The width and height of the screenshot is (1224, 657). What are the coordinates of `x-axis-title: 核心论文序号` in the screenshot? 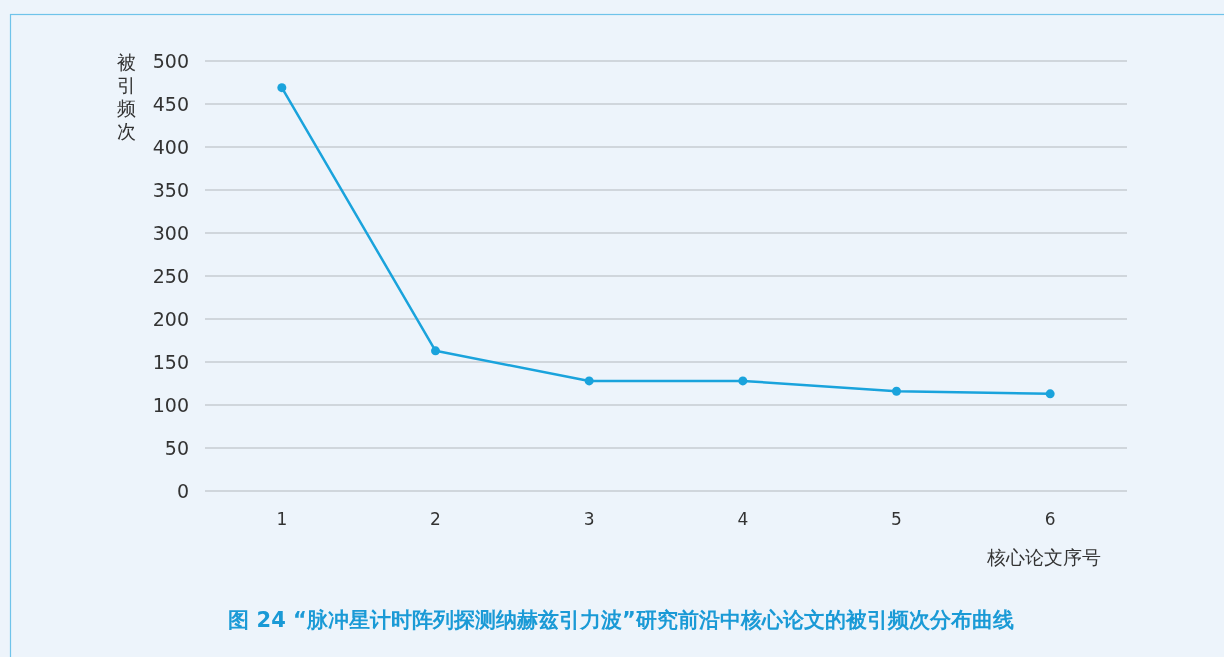 It's located at (1043, 557).